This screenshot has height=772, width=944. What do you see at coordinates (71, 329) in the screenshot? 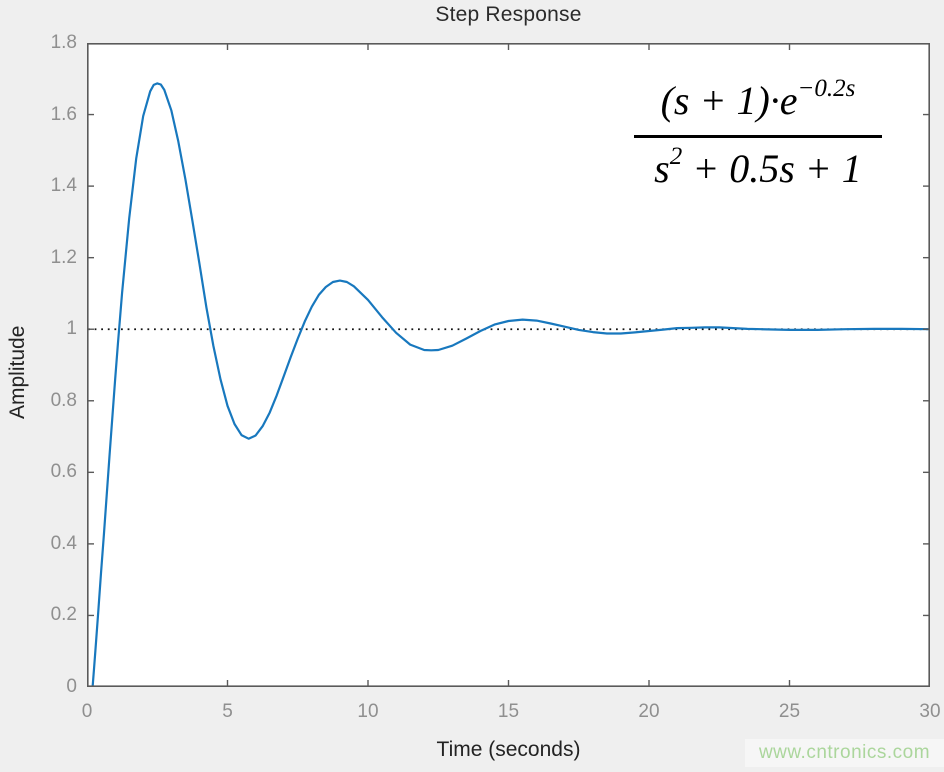
I see `y-tick-label: 1` at bounding box center [71, 329].